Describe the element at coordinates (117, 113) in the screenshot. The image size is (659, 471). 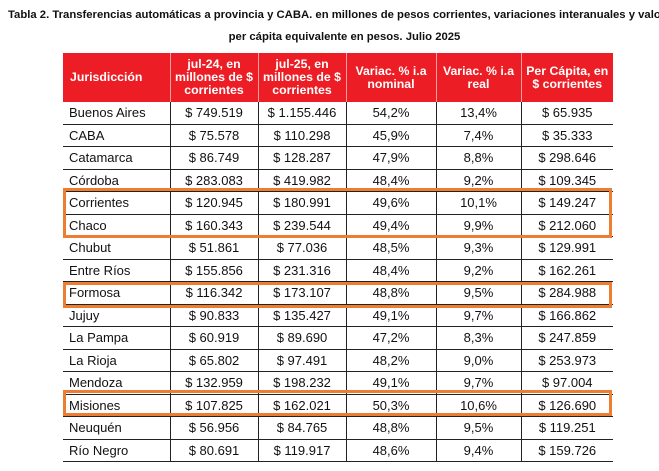
I see `cell-jurisdiccion: Buenos Aires` at that location.